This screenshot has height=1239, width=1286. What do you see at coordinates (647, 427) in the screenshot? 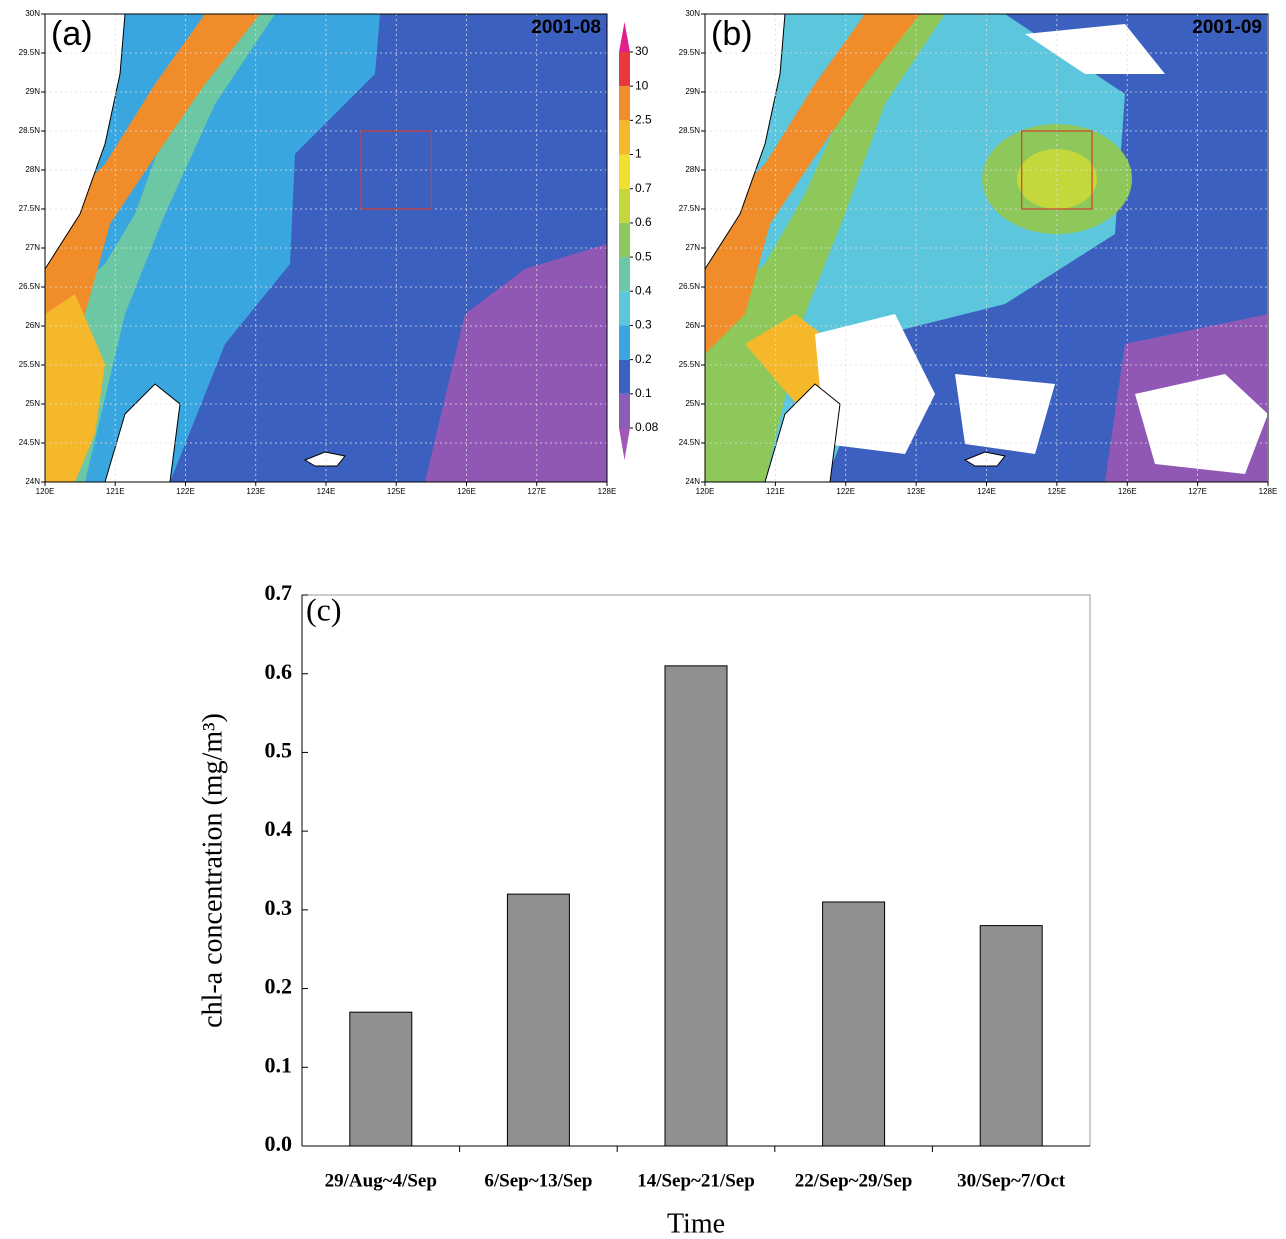
I see `colorbar-label: 0.08` at bounding box center [647, 427].